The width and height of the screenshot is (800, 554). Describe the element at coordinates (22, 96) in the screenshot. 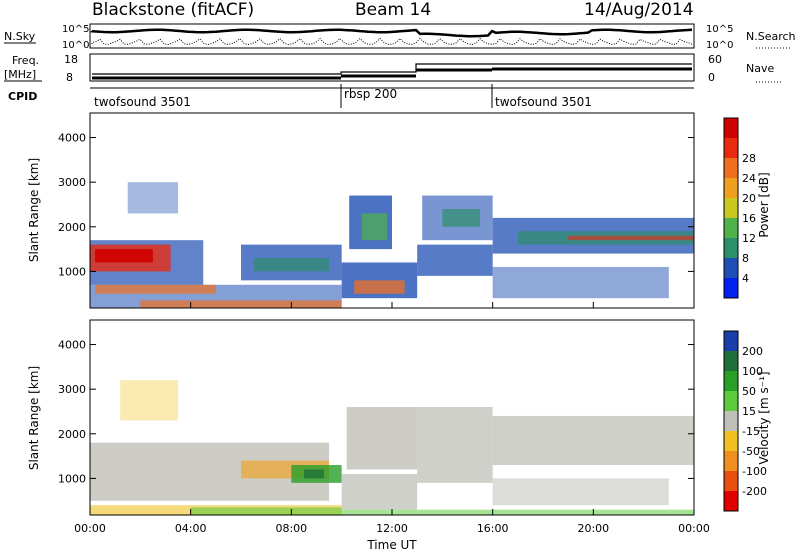

I see `cpid-label: CPID` at that location.